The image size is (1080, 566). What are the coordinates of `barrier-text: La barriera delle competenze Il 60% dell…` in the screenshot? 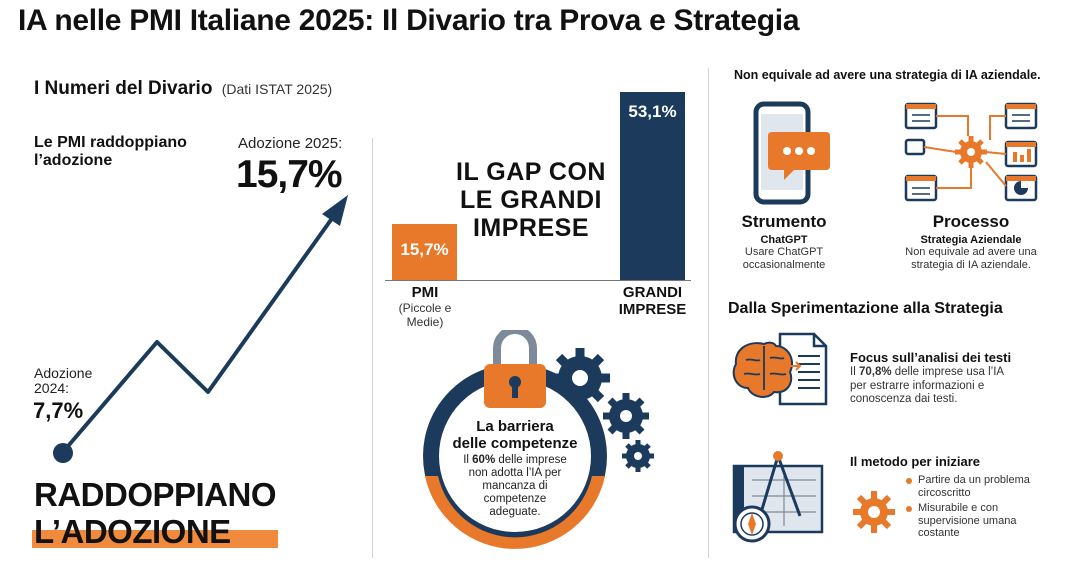 It's located at (515, 468).